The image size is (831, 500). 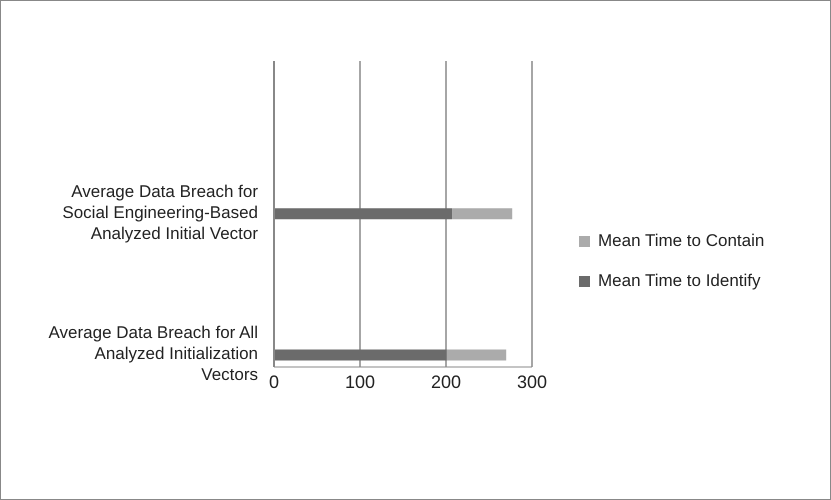 What do you see at coordinates (446, 382) in the screenshot?
I see `x-tick-label: 200` at bounding box center [446, 382].